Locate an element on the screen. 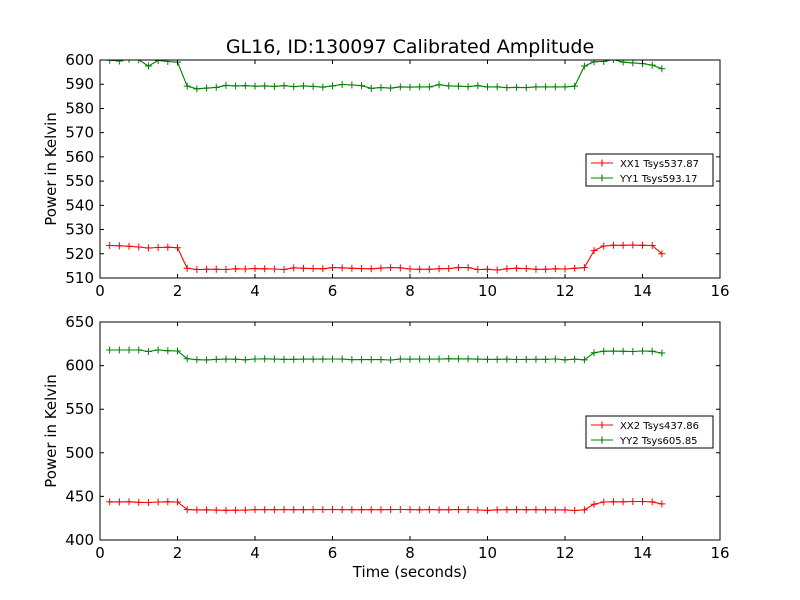 Image resolution: width=800 pixels, height=600 pixels. x-tick-label: 10 is located at coordinates (487, 291).